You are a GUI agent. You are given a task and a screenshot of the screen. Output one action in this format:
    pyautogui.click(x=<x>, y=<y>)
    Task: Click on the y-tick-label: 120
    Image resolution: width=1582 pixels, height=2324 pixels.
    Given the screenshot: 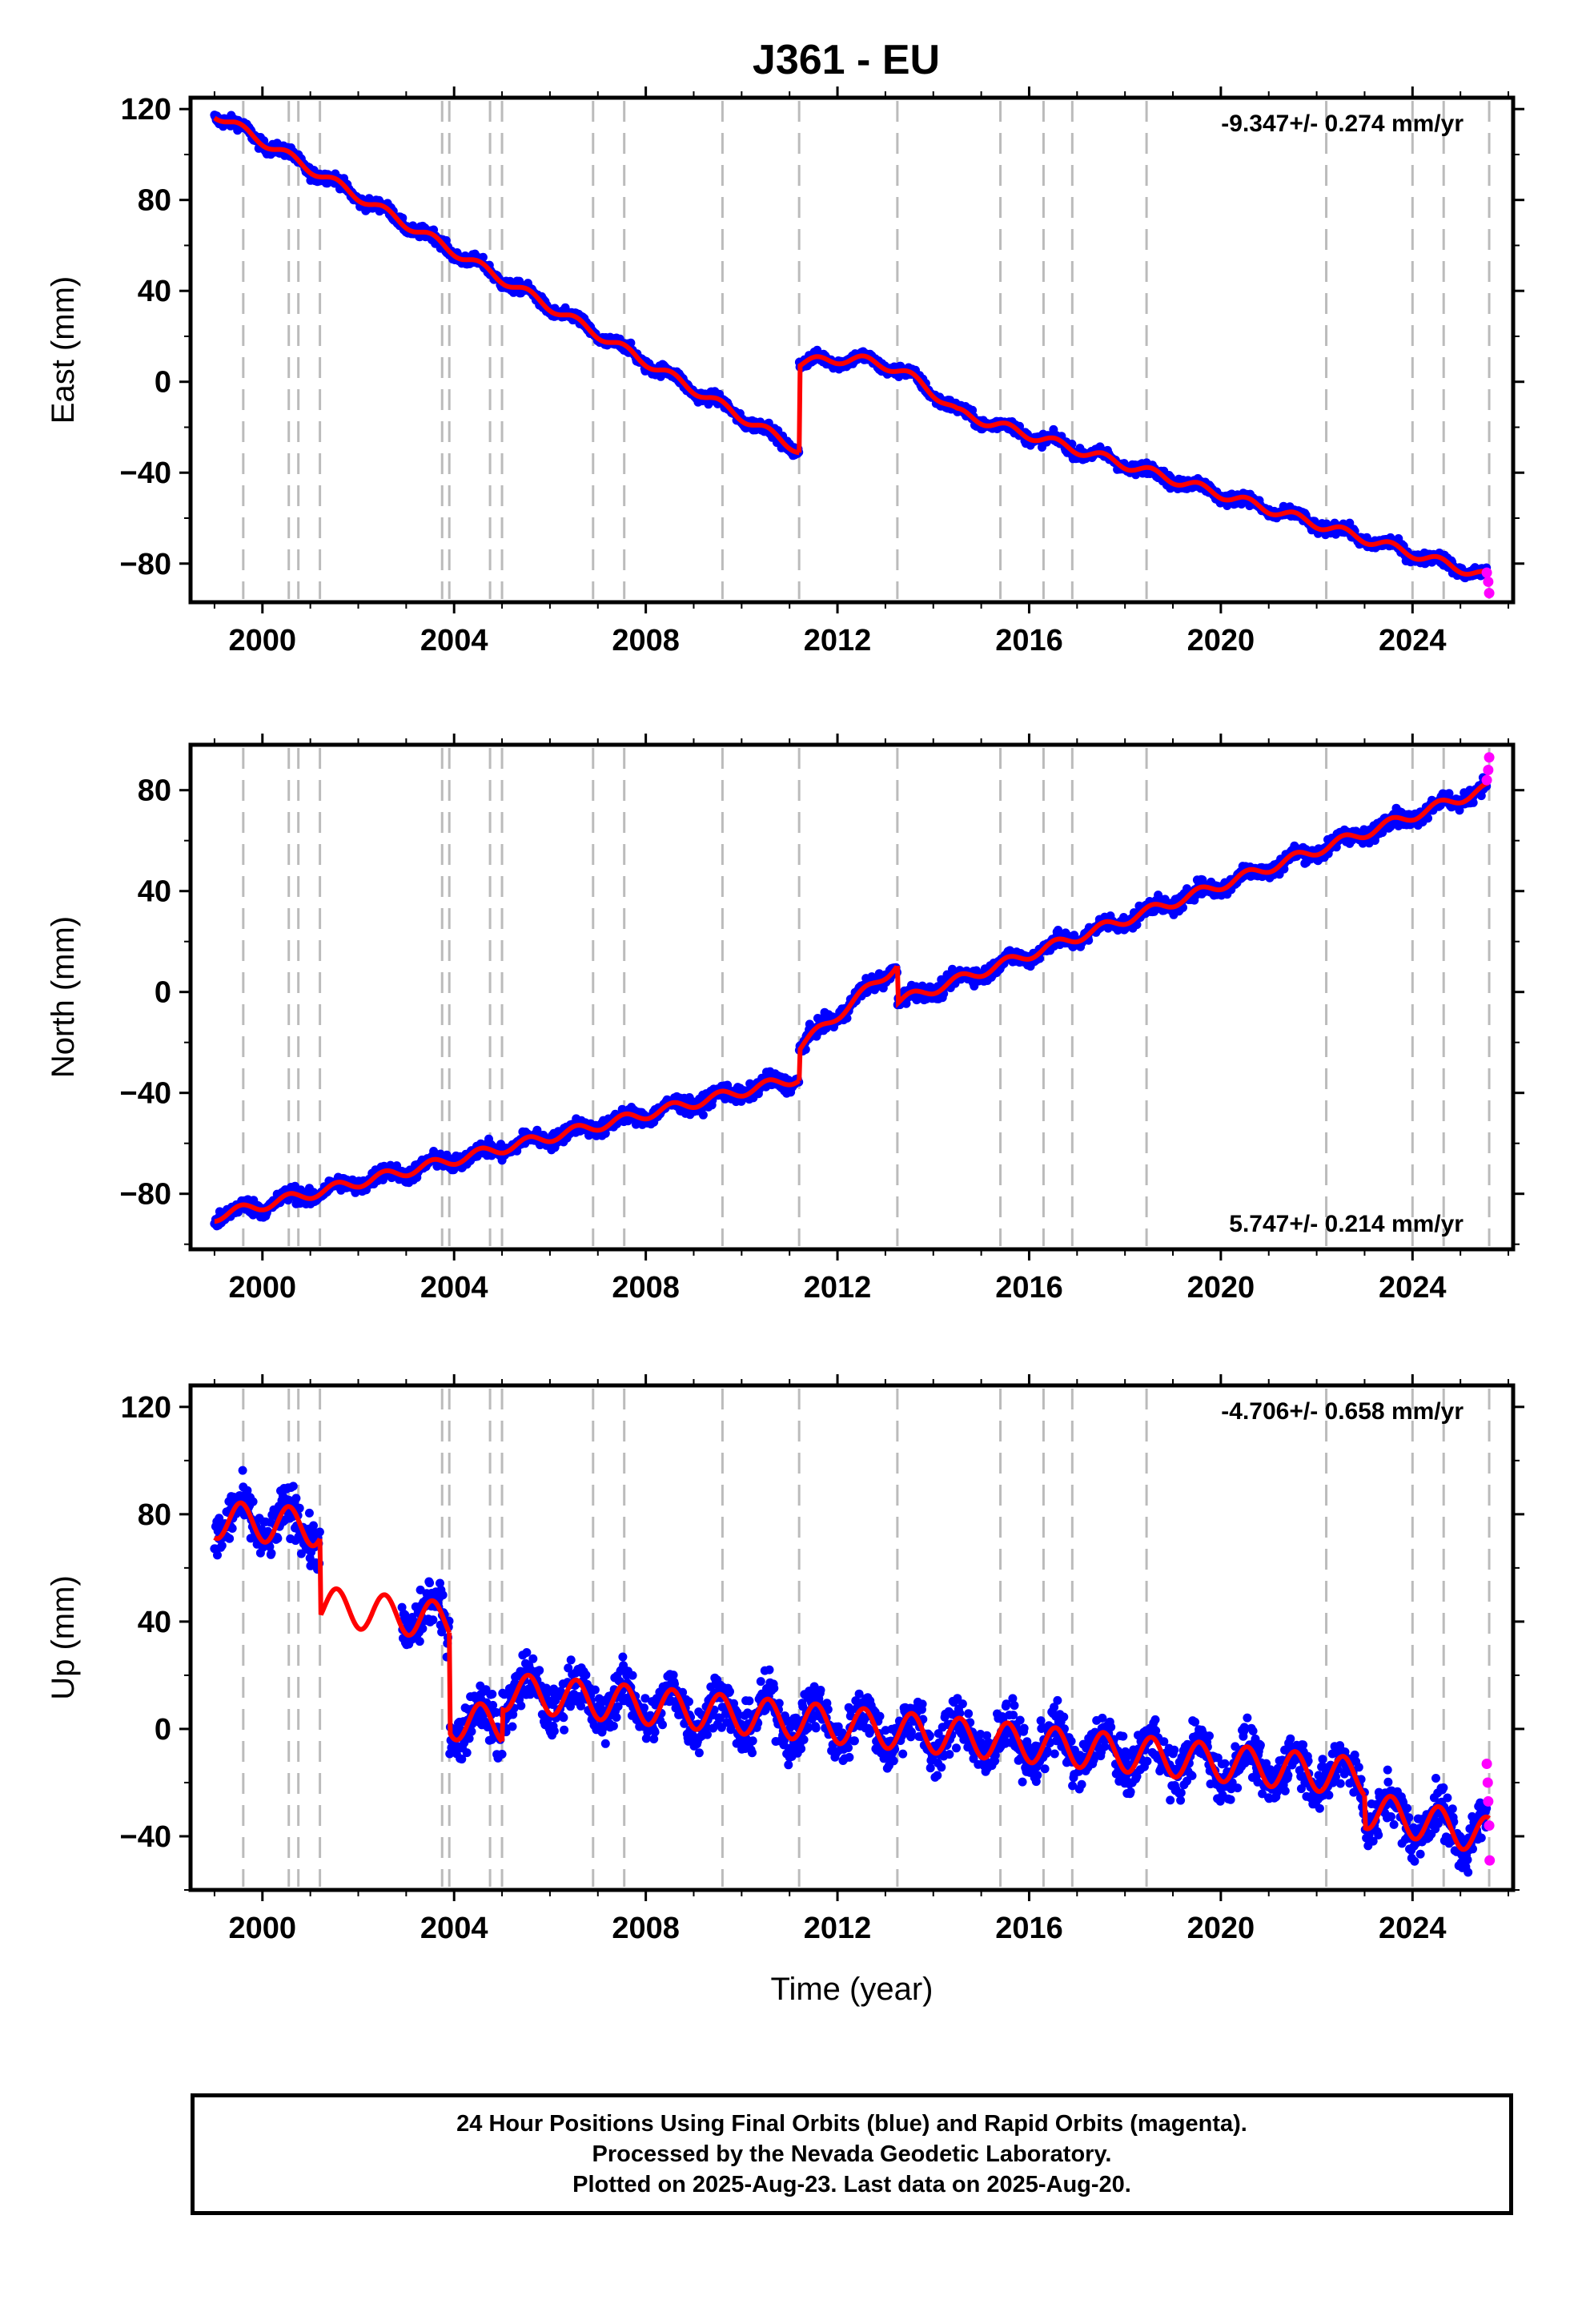 What is the action you would take?
    pyautogui.click(x=146, y=110)
    